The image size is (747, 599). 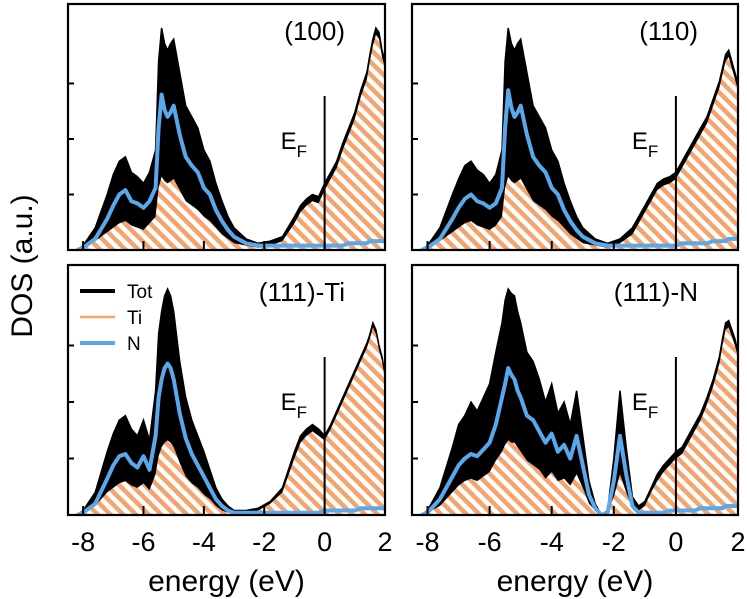 I want to click on legend: Tot Ti N, so click(x=116, y=318).